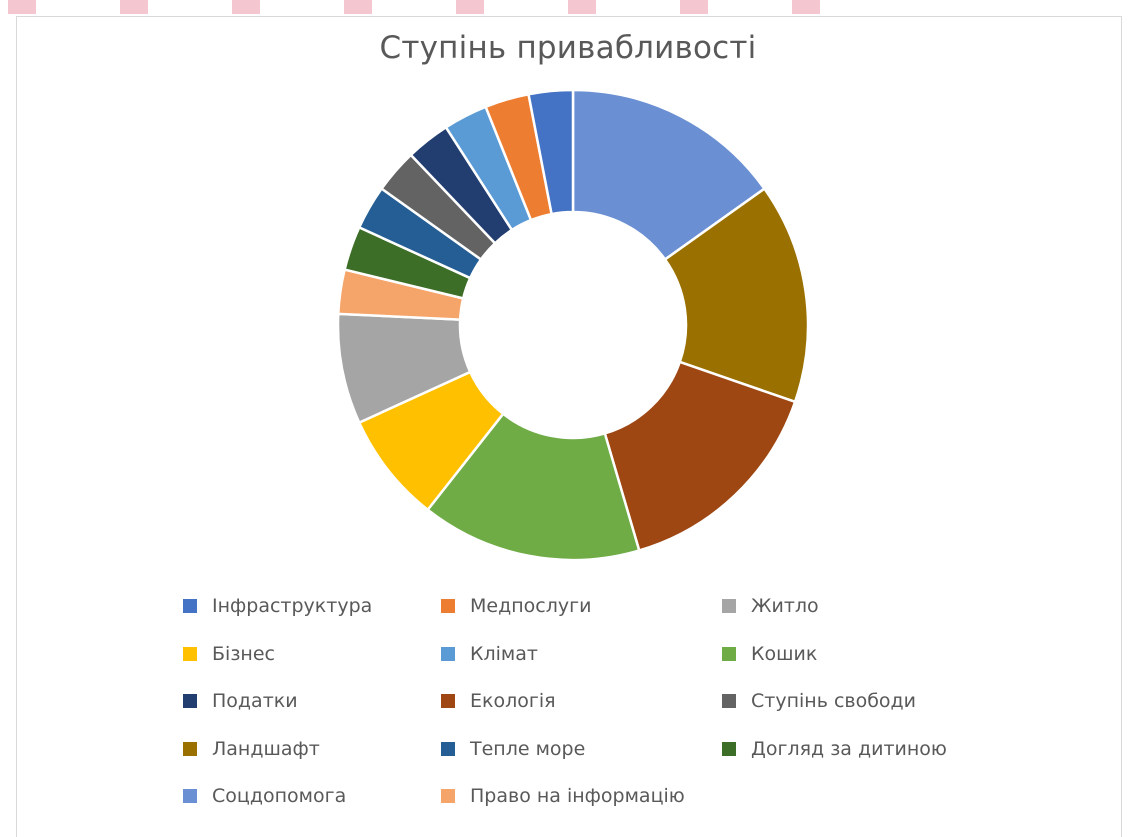  I want to click on legend-label: Медпослуги, so click(531, 606).